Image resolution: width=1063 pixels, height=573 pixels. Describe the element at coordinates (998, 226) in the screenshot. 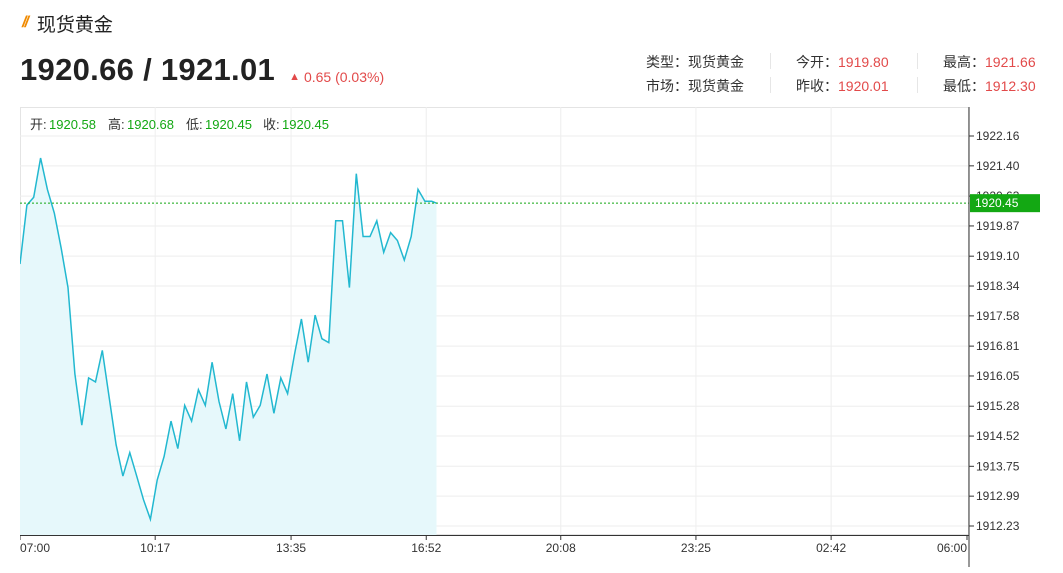

I see `y-tick-label: 1919.87` at that location.